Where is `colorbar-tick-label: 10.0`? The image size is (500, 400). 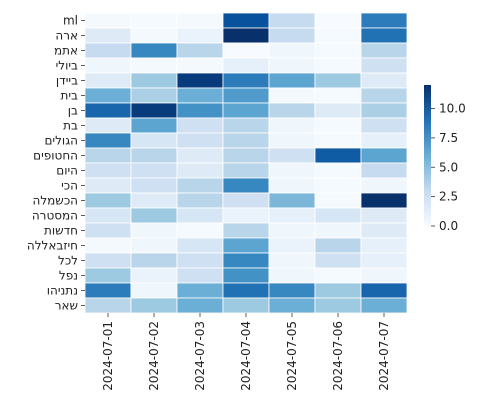 colorbar-tick-label: 10.0 is located at coordinates (452, 109).